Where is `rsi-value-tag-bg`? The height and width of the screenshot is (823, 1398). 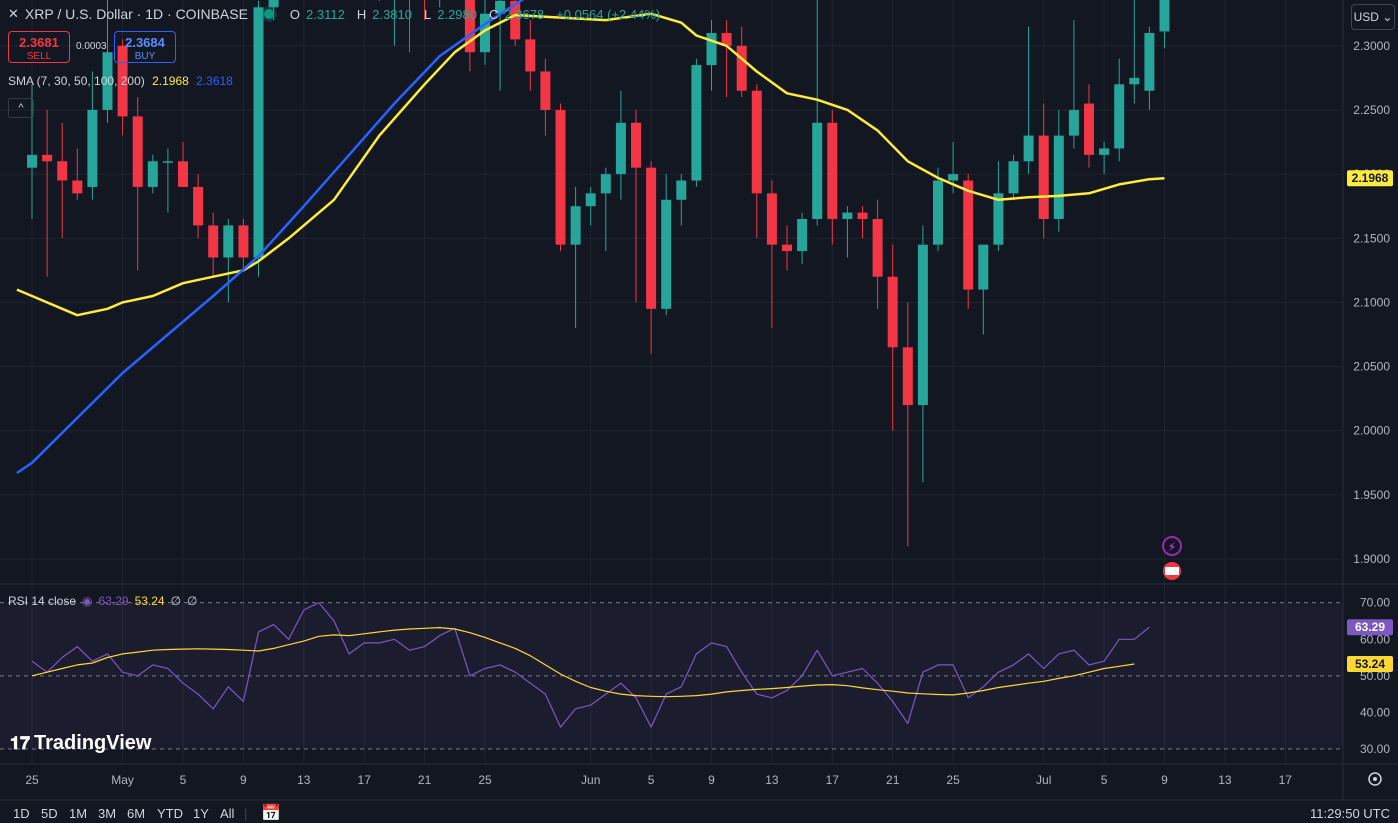 rsi-value-tag-bg is located at coordinates (1370, 627).